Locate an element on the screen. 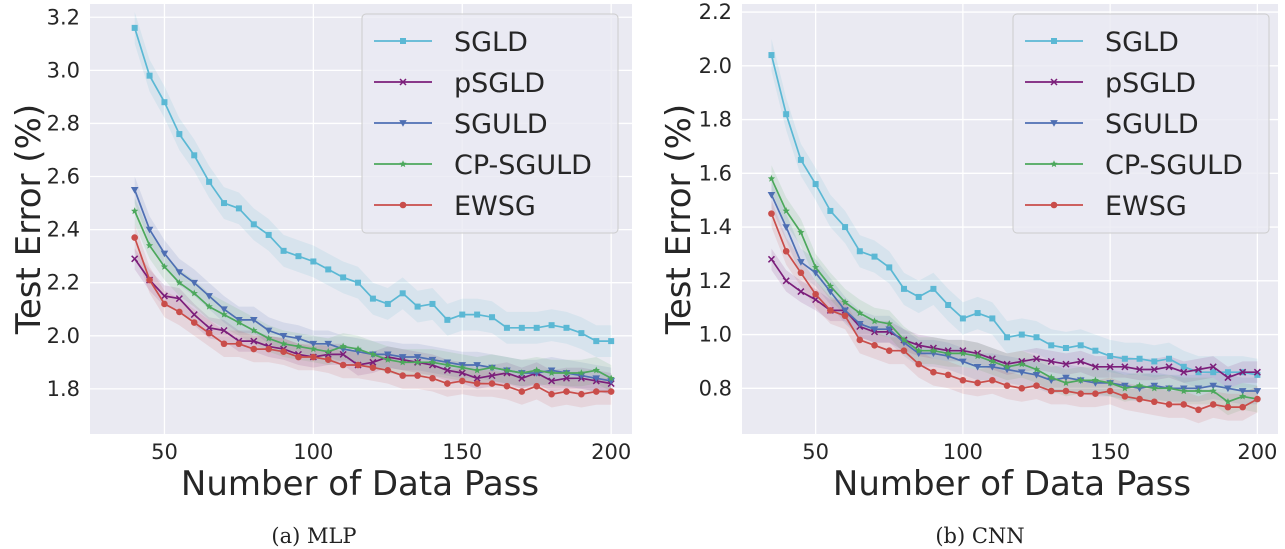 Image resolution: width=1285 pixels, height=549 pixels. y-tick-label: 2.0 is located at coordinates (63, 336).